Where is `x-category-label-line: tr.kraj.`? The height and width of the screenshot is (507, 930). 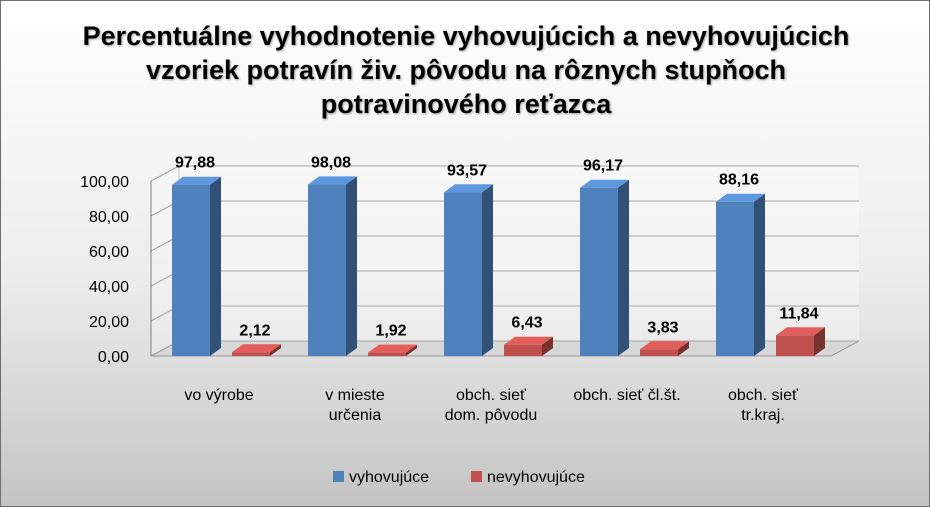
x-category-label-line: tr.kraj. is located at coordinates (763, 415).